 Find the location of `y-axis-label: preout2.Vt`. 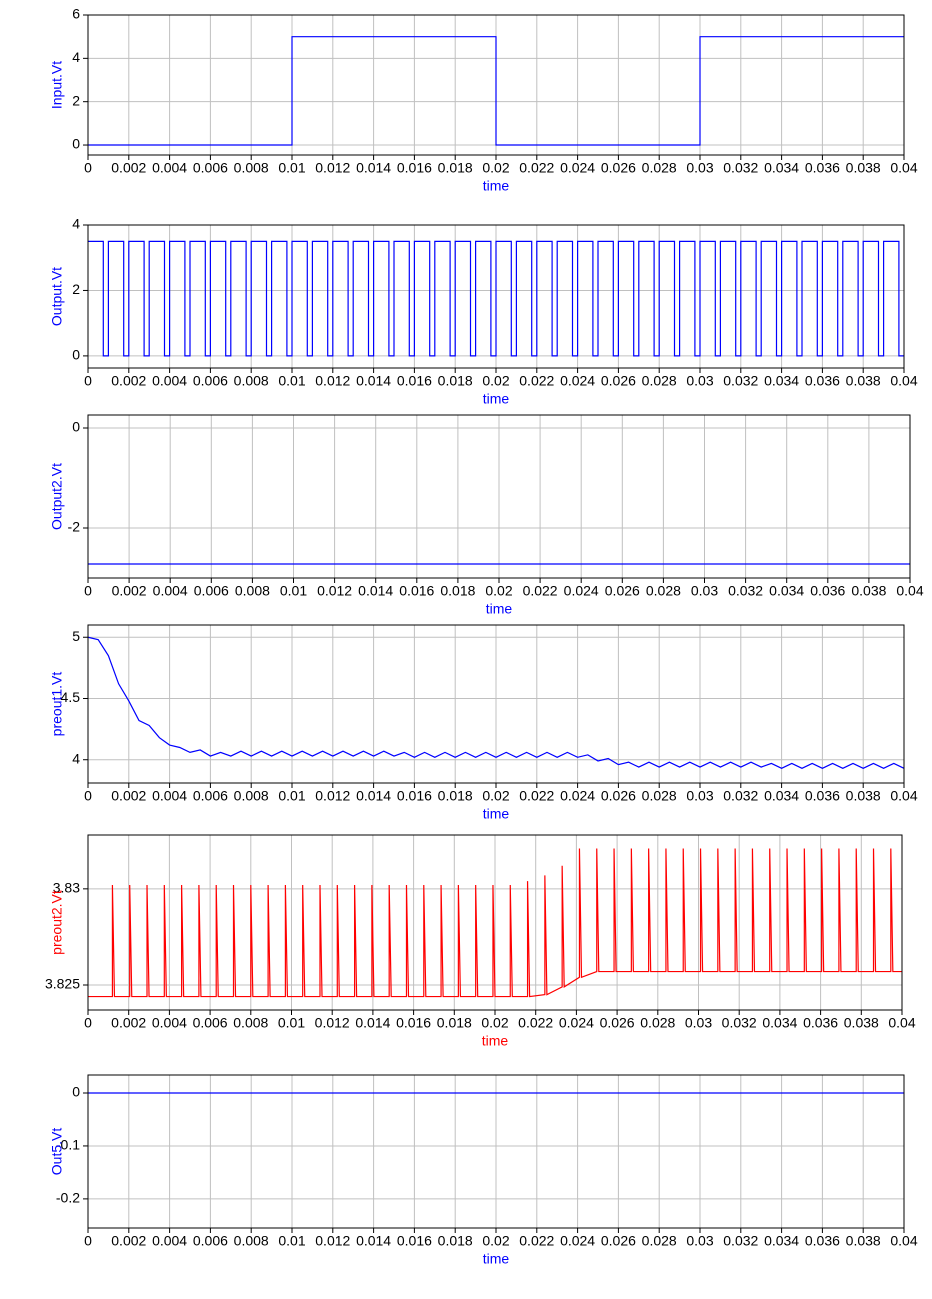

y-axis-label: preout2.Vt is located at coordinates (57, 922).